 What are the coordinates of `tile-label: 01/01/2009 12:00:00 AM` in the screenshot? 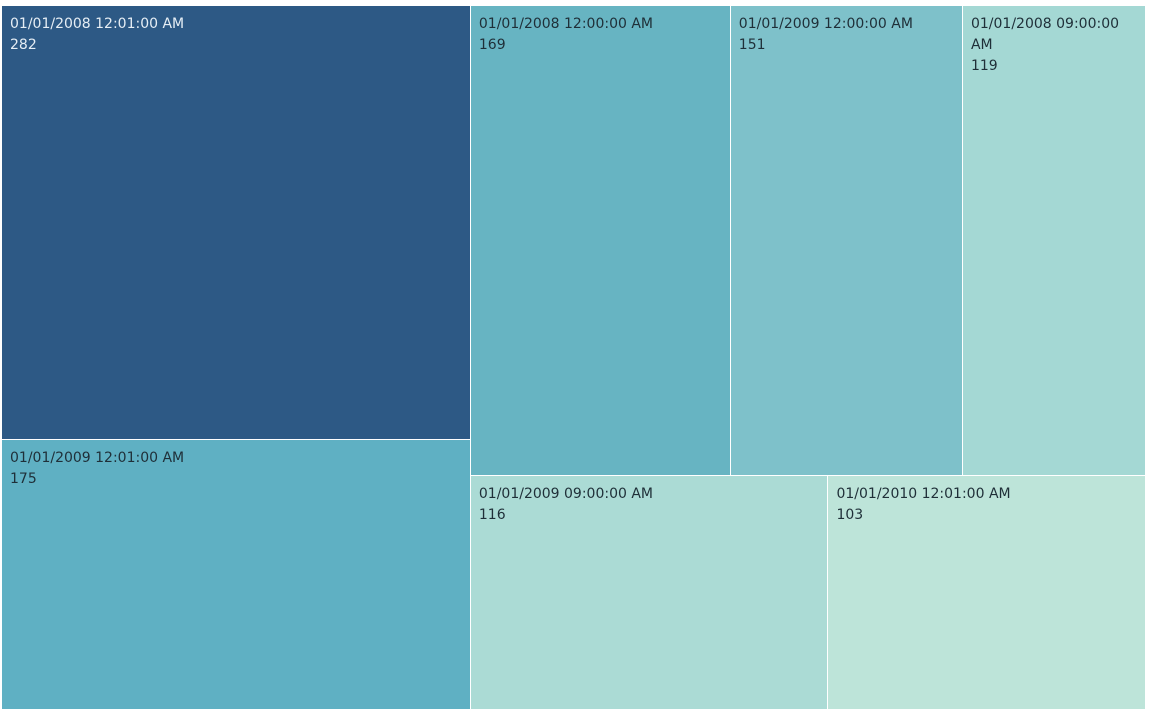 It's located at (825, 24).